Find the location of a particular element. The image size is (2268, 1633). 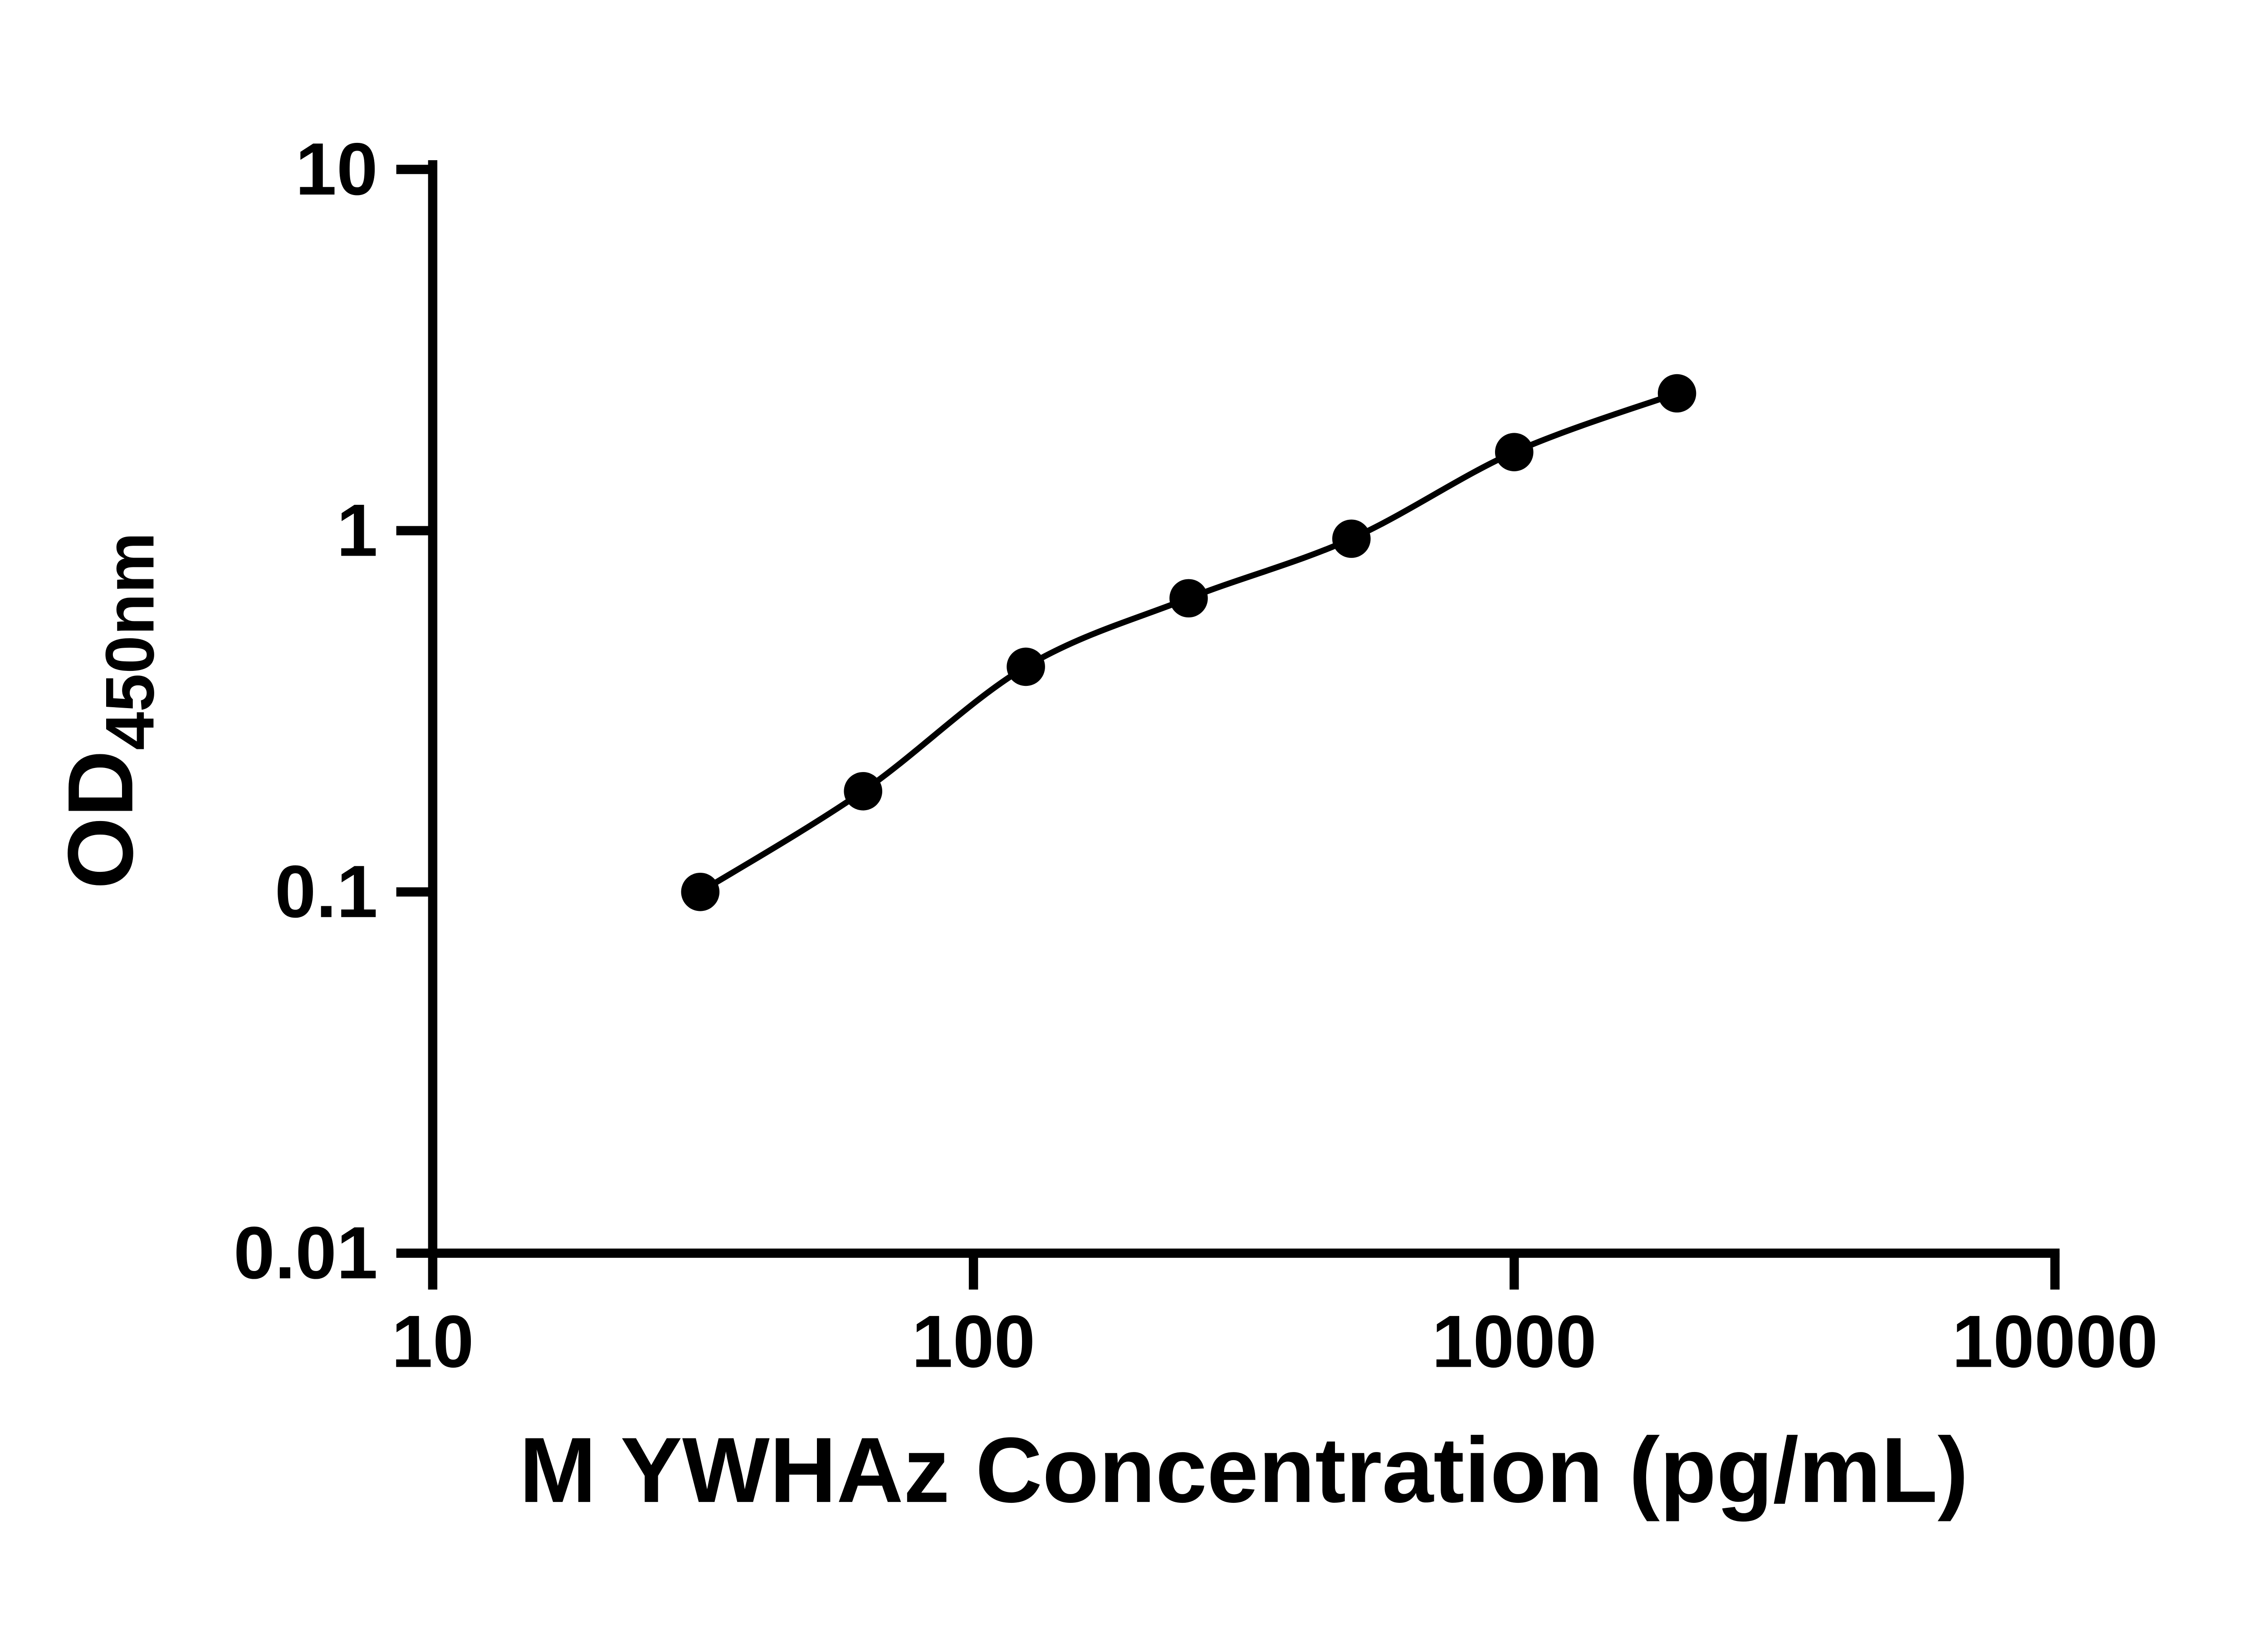

x-tick-label: 10000 is located at coordinates (2055, 1341).